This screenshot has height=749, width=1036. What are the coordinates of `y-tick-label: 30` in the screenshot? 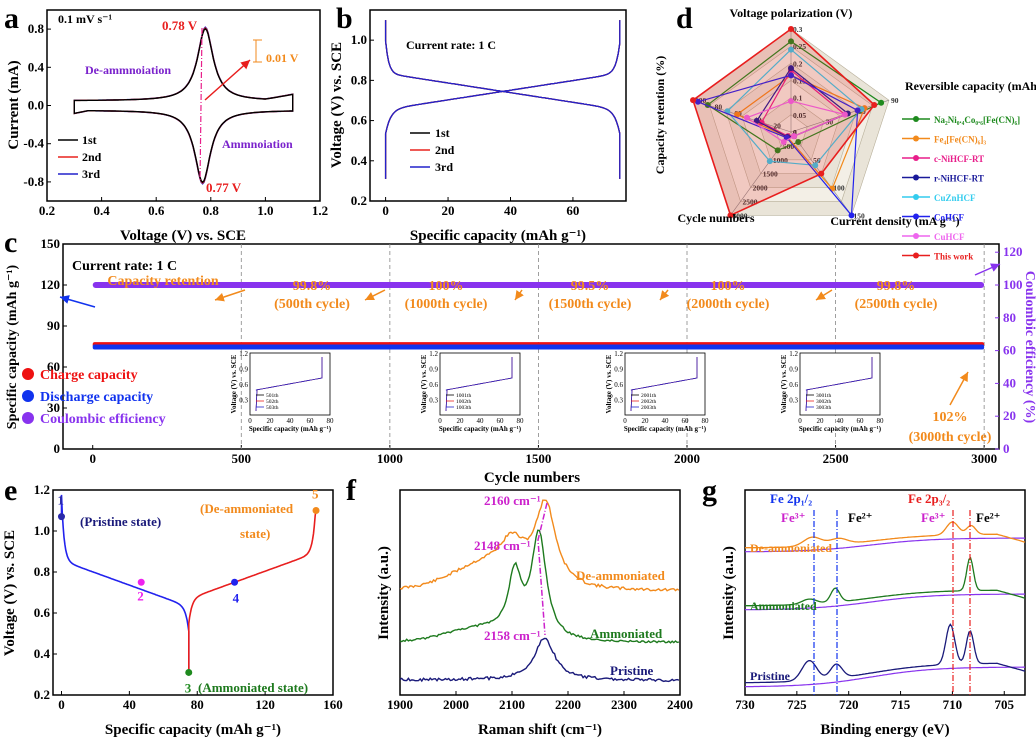 It's located at (53, 407).